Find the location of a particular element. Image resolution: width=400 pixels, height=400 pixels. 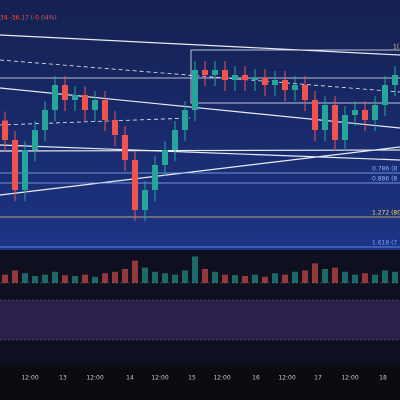

x-tick-label: 16 is located at coordinates (256, 378).